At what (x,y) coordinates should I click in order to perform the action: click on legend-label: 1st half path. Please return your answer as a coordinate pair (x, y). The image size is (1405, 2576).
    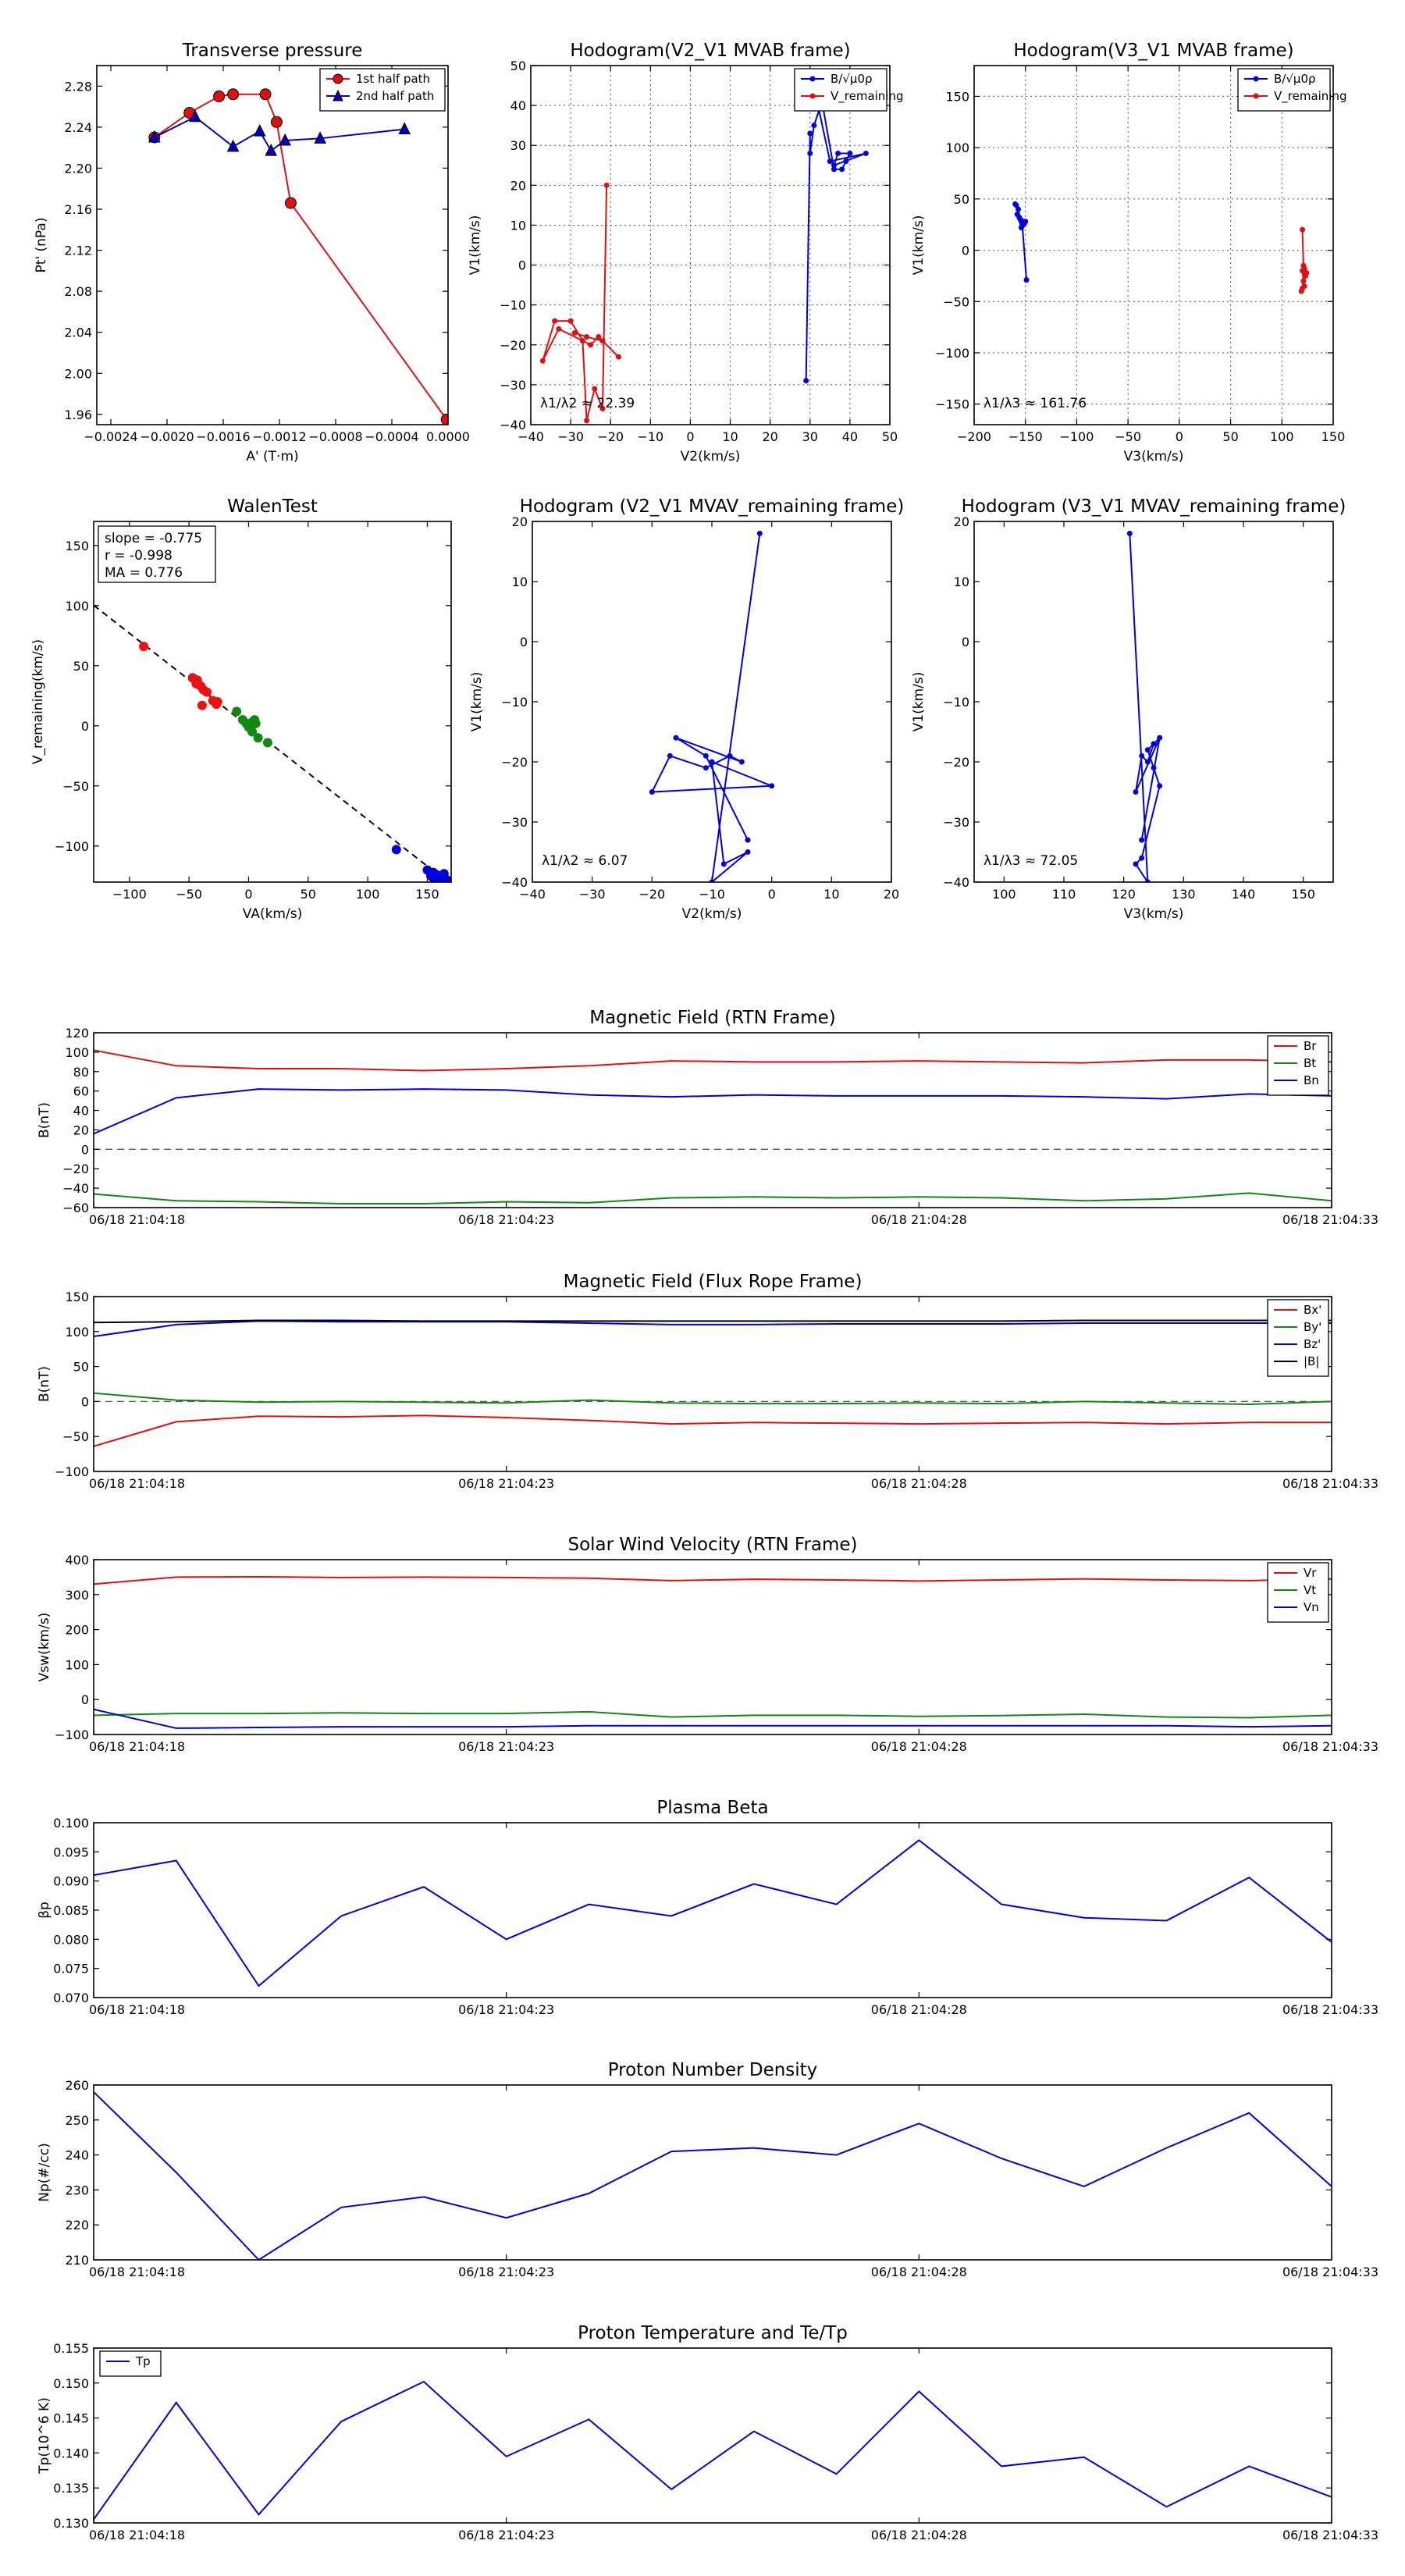
    Looking at the image, I should click on (393, 79).